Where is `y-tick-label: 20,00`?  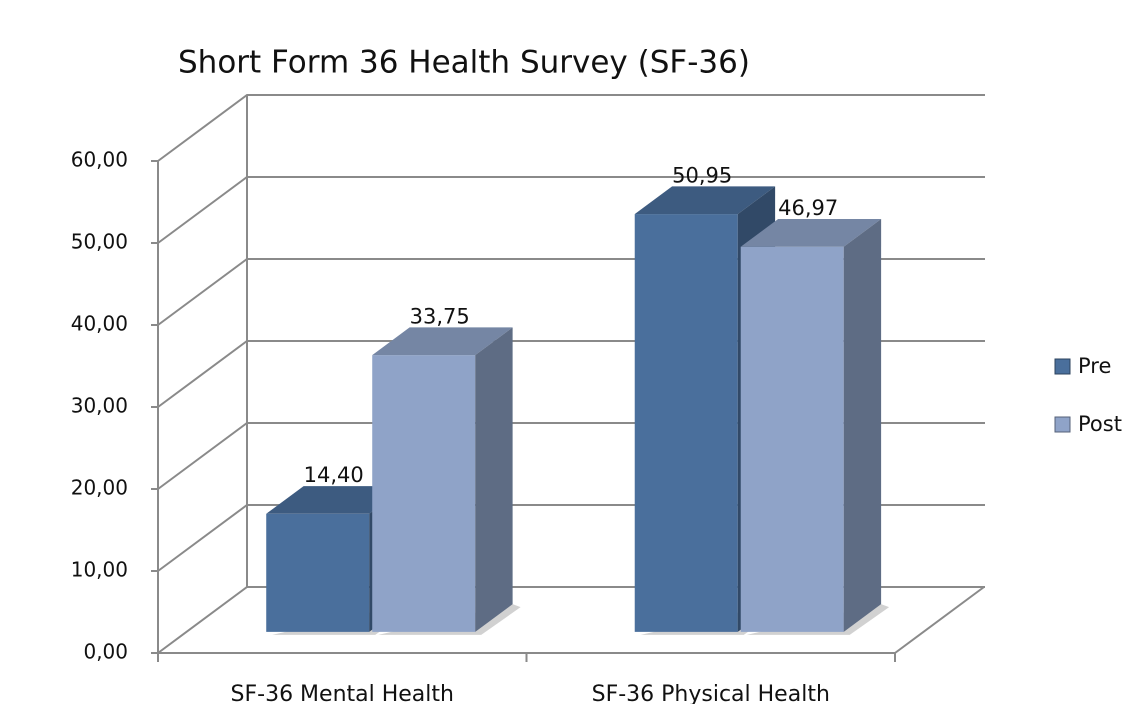
y-tick-label: 20,00 is located at coordinates (99, 488).